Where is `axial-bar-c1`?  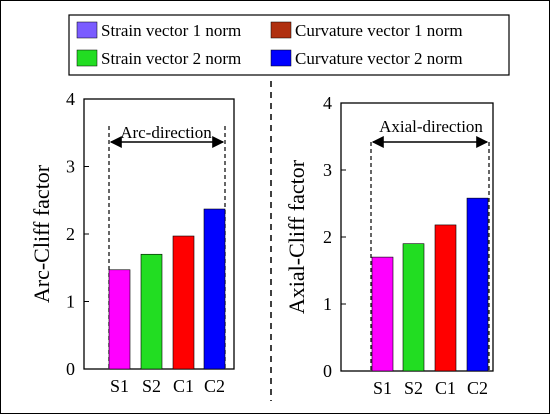 axial-bar-c1 is located at coordinates (445, 298).